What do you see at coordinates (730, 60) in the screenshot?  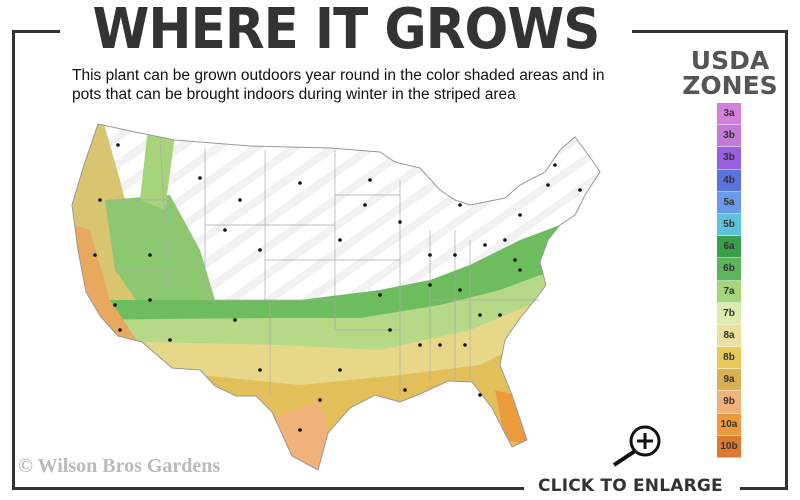 I see `legend-title-usda: USDA` at bounding box center [730, 60].